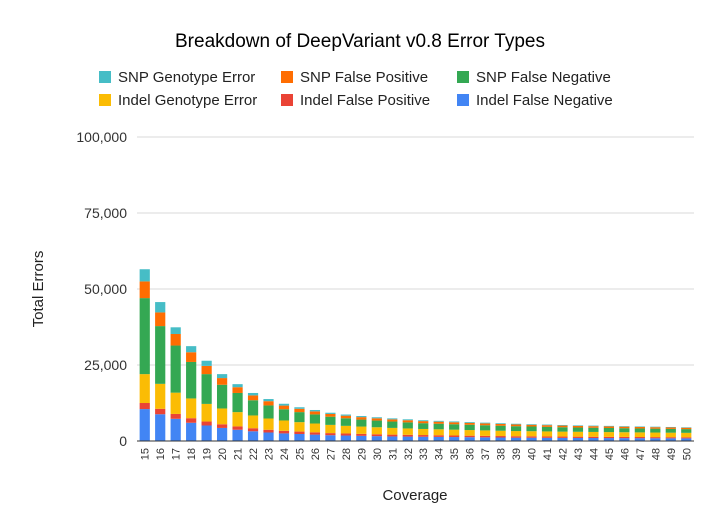 Image resolution: width=721 pixels, height=531 pixels. I want to click on x-tick-label: 39, so click(517, 454).